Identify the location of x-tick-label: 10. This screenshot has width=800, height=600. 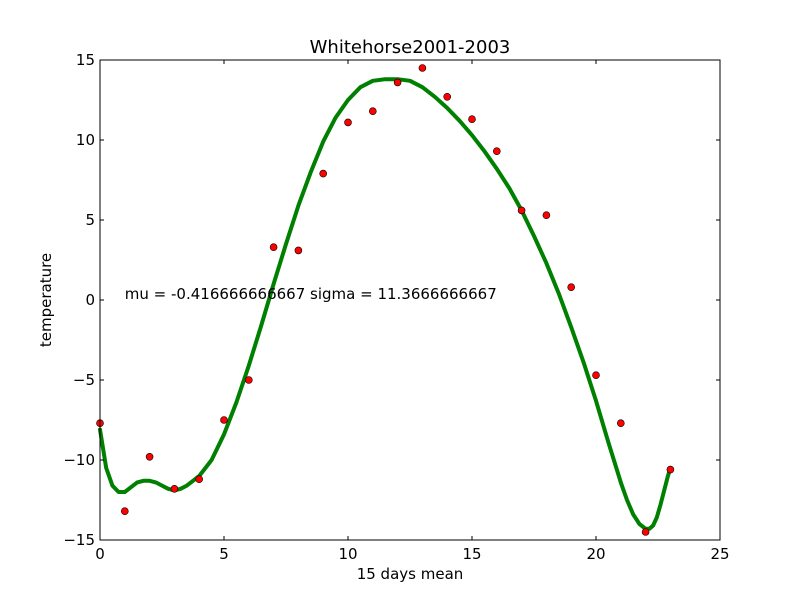
(347, 554).